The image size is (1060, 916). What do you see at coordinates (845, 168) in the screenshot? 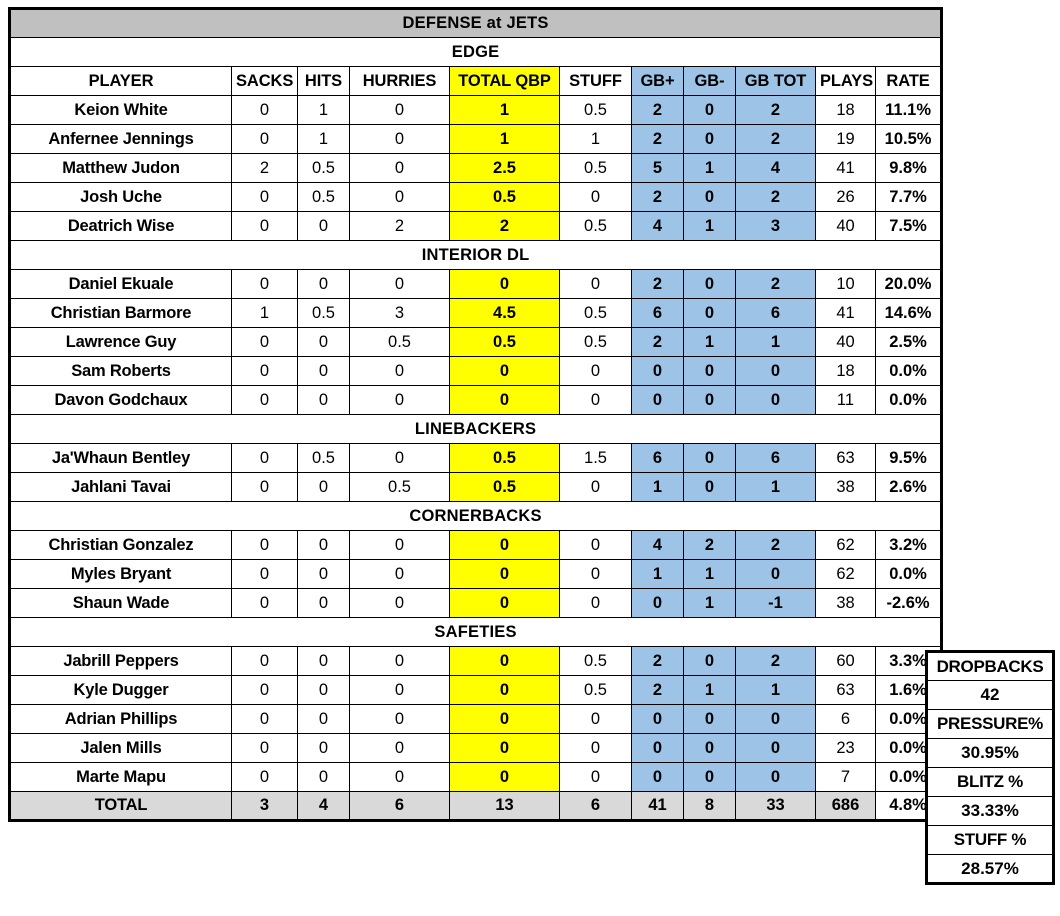
I see `plays-value: 41` at bounding box center [845, 168].